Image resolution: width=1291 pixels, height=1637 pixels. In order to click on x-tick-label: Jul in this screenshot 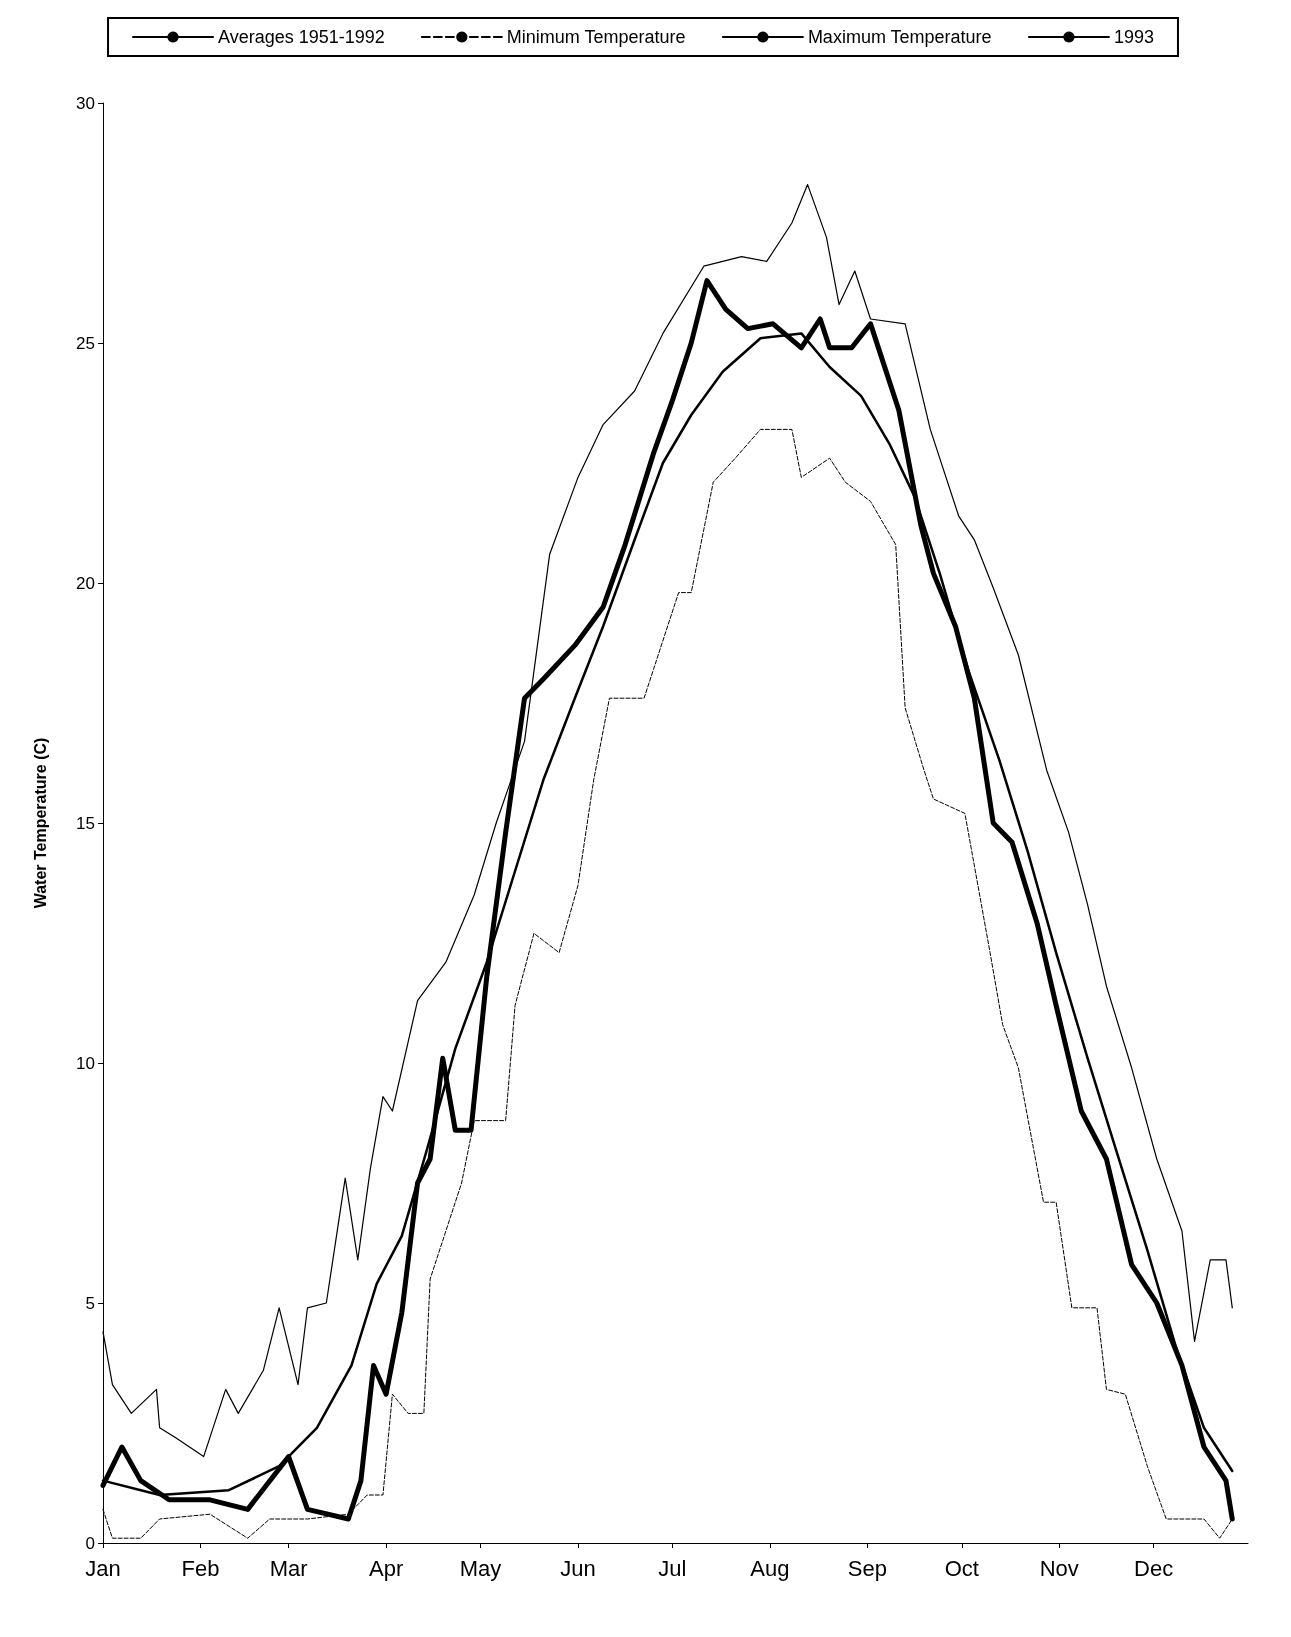, I will do `click(672, 1568)`.